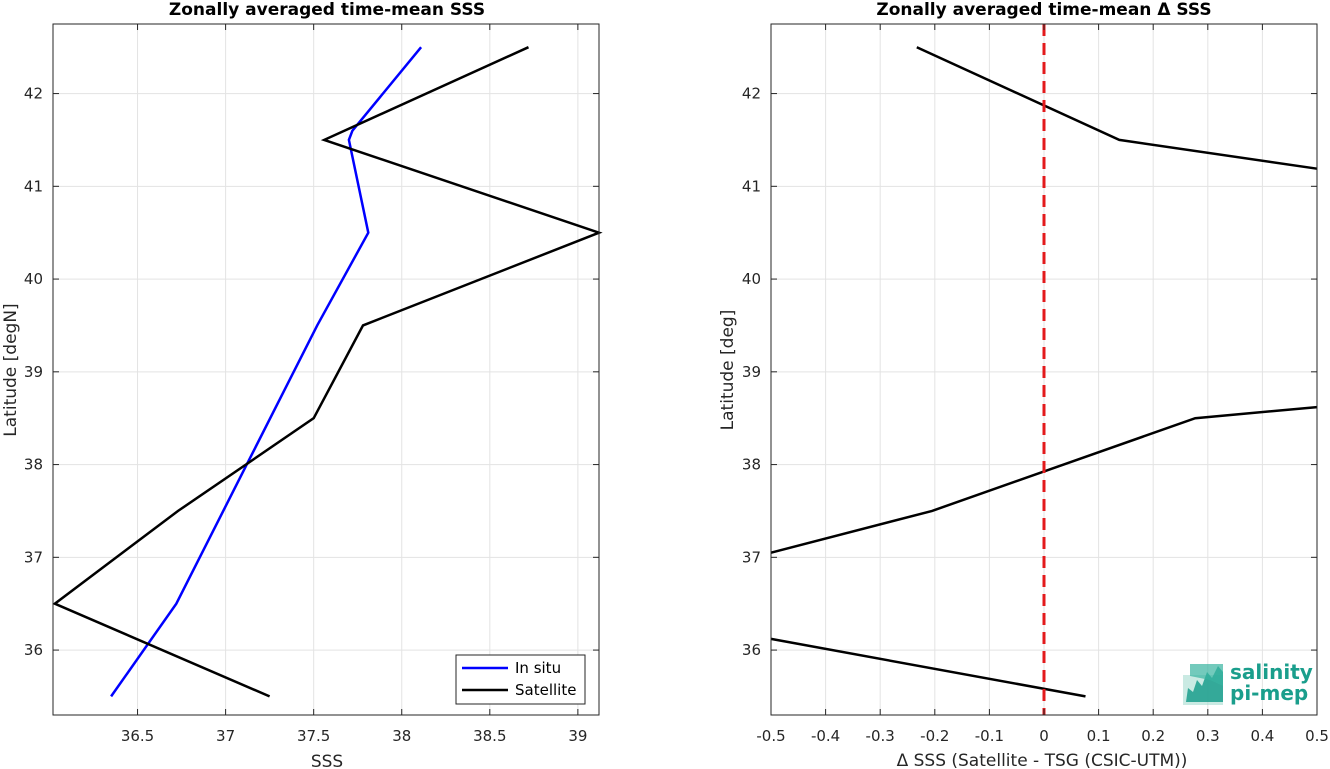  What do you see at coordinates (313, 736) in the screenshot?
I see `x-tick-label: 37.5` at bounding box center [313, 736].